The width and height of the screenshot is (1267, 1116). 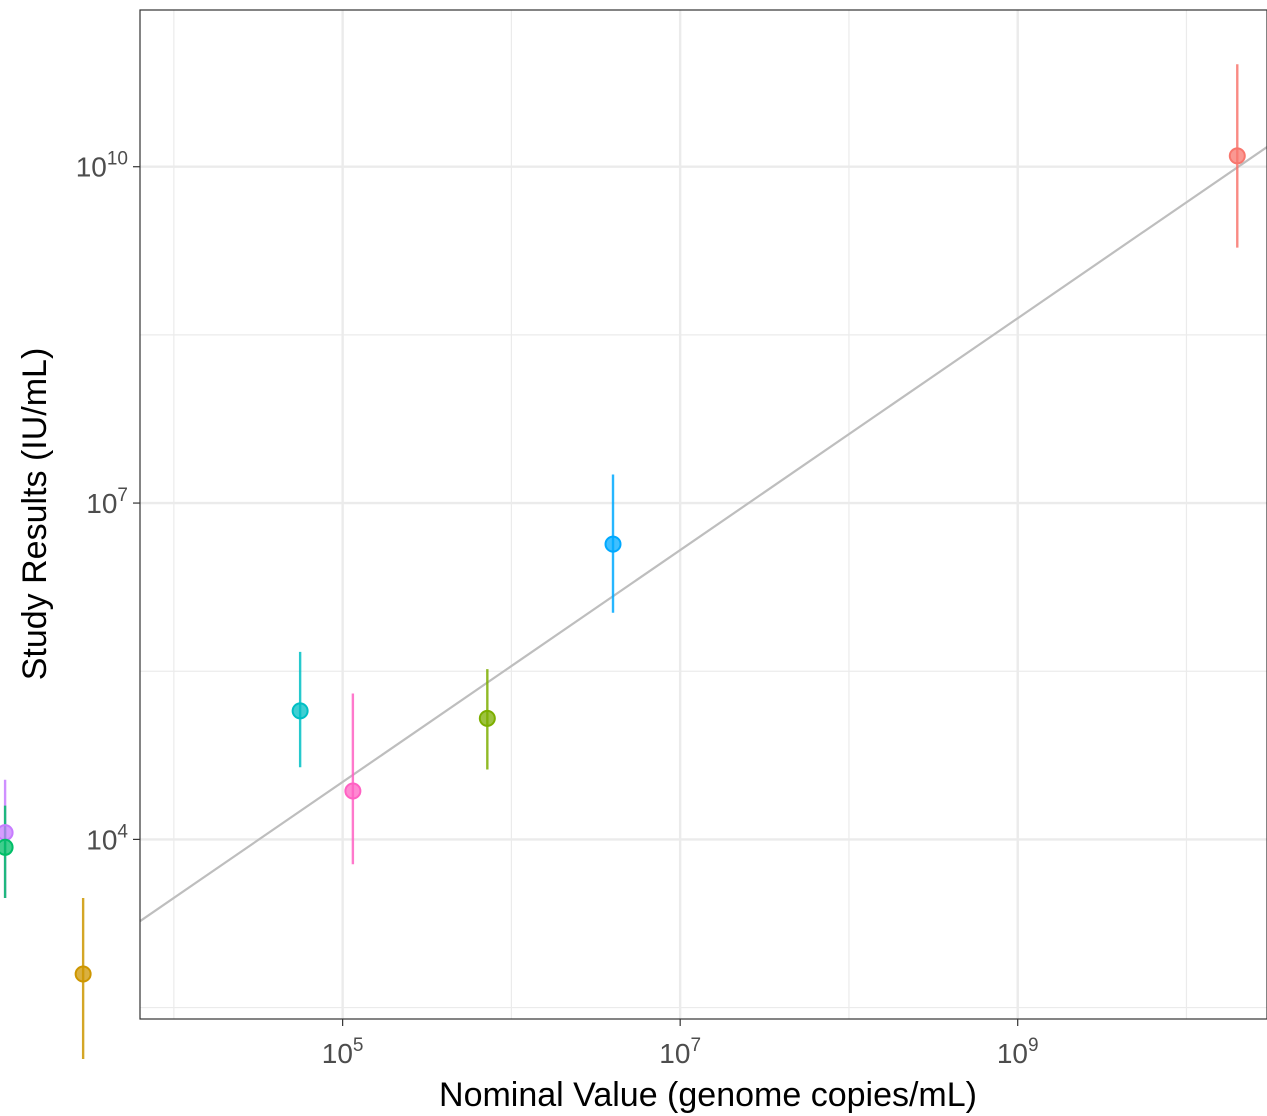 I want to click on y-tick-label: 10⁷, so click(x=107, y=502).